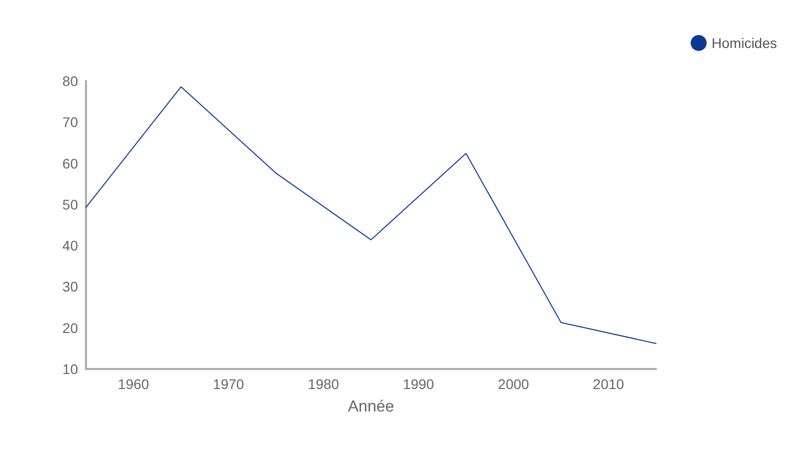 The image size is (800, 450). Describe the element at coordinates (371, 407) in the screenshot. I see `x-axis-title: Année` at that location.